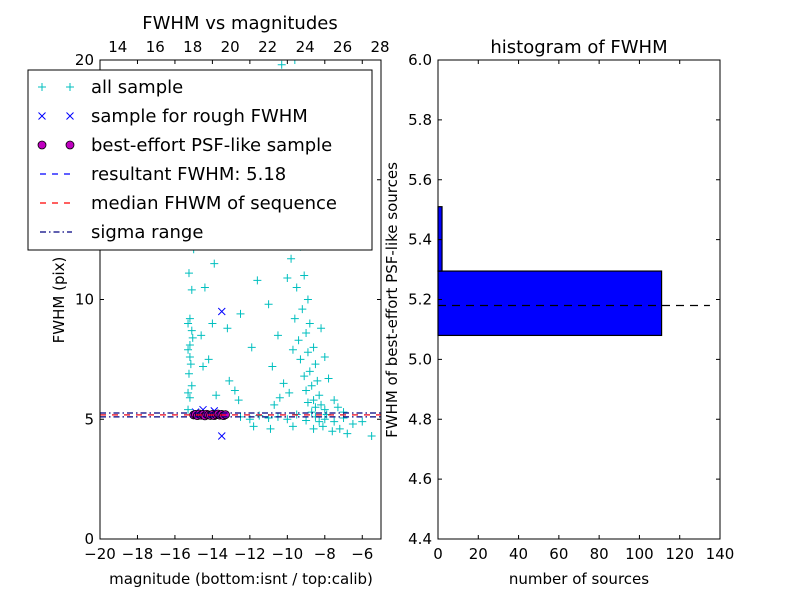 This screenshot has width=800, height=600. I want to click on y-tick-label: 4.4, so click(420, 539).